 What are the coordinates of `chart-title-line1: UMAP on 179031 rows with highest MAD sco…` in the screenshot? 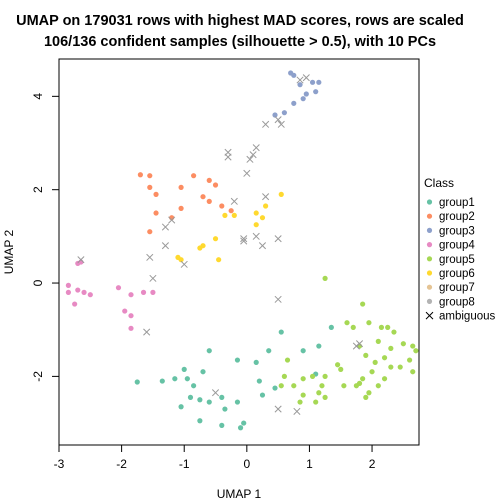 It's located at (240, 21).